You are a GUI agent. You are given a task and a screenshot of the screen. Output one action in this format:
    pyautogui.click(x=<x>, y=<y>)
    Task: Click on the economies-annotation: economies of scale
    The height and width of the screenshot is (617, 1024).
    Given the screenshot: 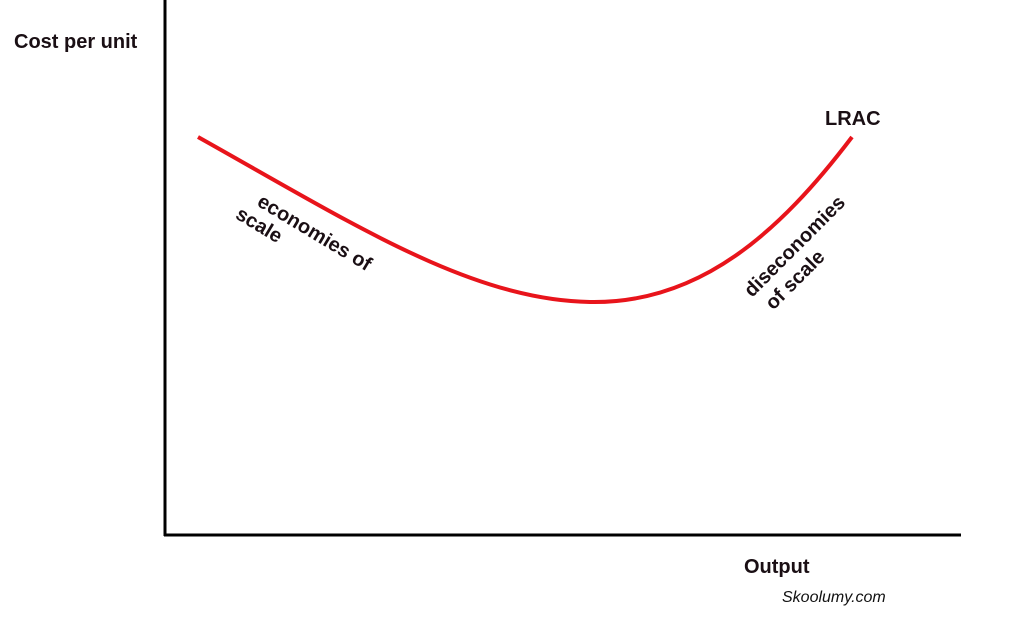 What is the action you would take?
    pyautogui.click(x=304, y=232)
    